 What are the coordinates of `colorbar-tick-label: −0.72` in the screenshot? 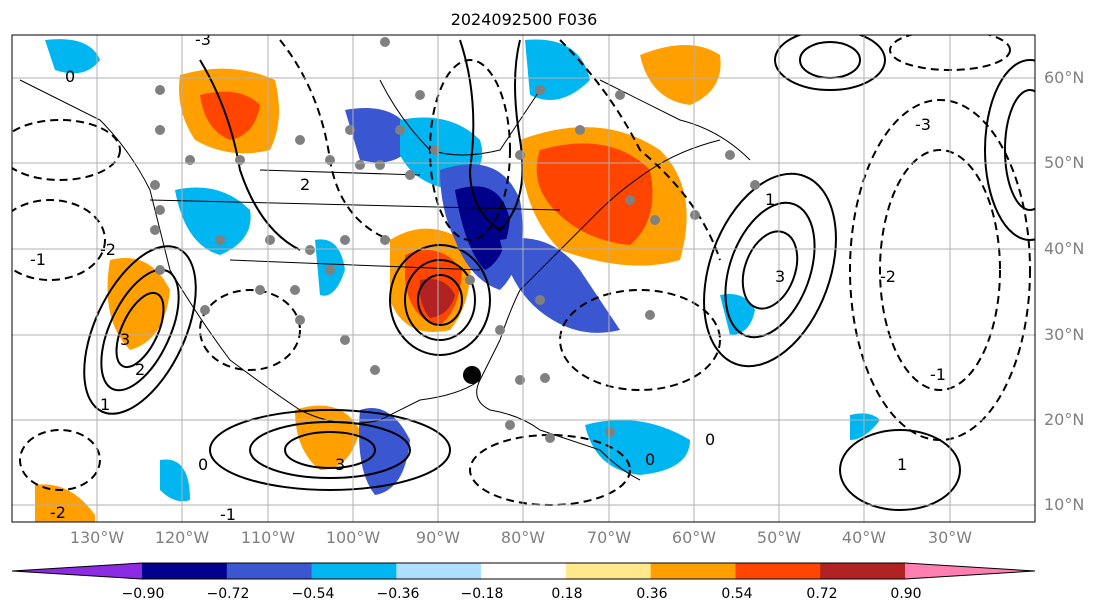 It's located at (228, 594).